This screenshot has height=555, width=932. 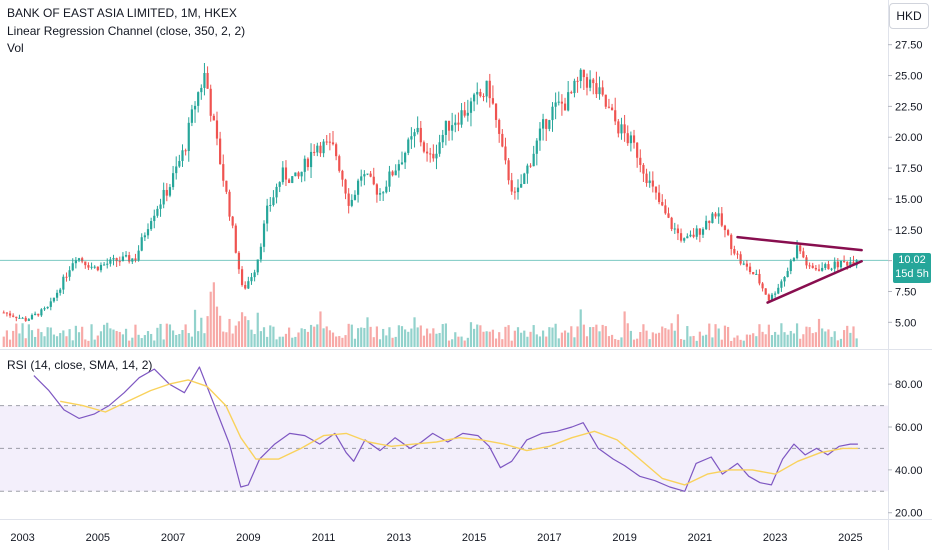 What do you see at coordinates (173, 538) in the screenshot?
I see `time-tick-label: 2007` at bounding box center [173, 538].